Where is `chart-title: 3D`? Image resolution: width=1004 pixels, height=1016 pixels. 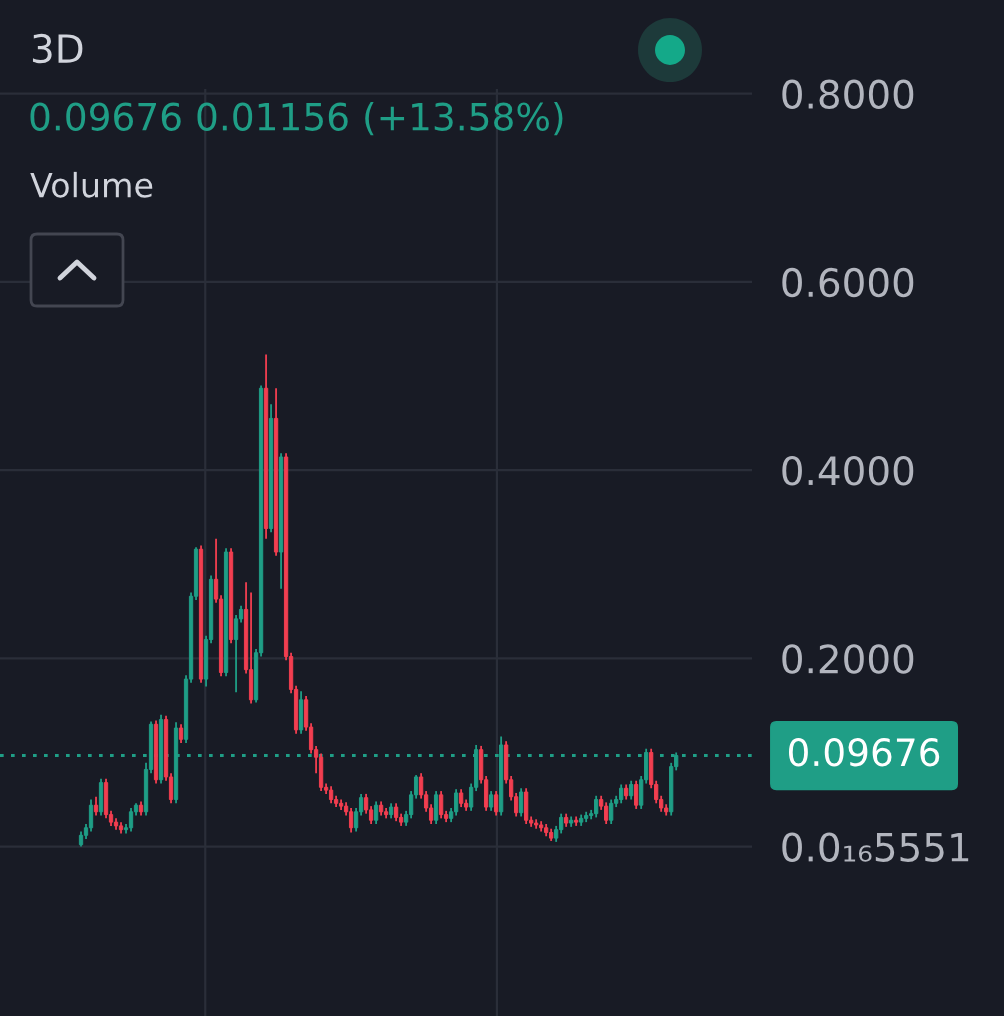
chart-title: 3D is located at coordinates (57, 48).